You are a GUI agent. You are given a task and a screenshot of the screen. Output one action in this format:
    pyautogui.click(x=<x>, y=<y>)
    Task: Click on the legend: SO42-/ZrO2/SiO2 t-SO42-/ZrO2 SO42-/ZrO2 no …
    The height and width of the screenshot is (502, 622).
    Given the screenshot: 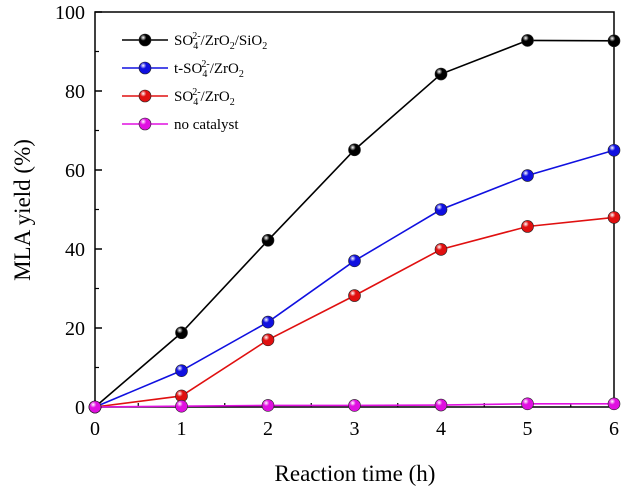 What is the action you would take?
    pyautogui.click(x=194, y=82)
    